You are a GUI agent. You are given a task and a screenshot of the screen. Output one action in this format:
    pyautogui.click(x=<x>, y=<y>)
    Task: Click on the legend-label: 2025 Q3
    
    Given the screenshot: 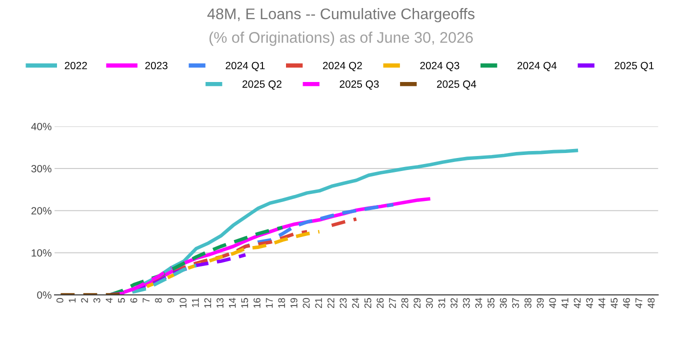 What is the action you would take?
    pyautogui.click(x=359, y=85)
    